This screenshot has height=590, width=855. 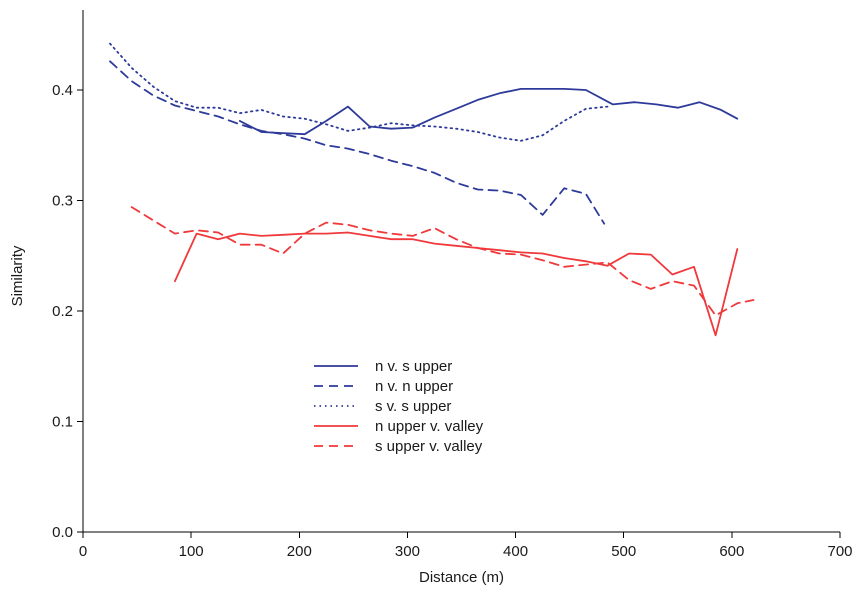 I want to click on x-tick-label: 500, so click(x=623, y=551).